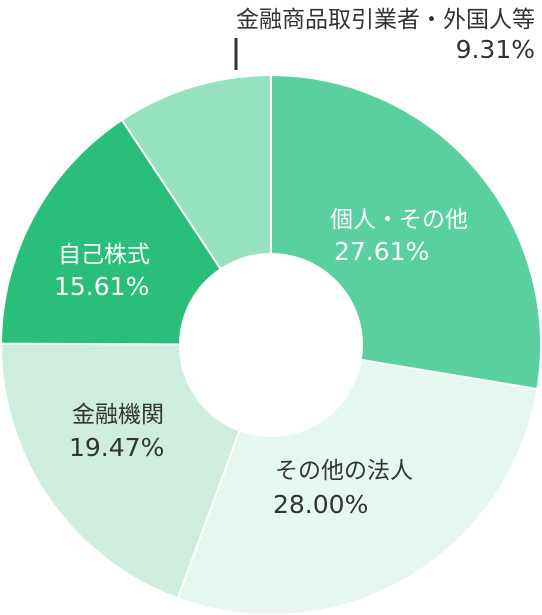  Describe the element at coordinates (385, 20) in the screenshot. I see `slice-label-securities-foreign: 金融商品取引業者・外国人等` at that location.